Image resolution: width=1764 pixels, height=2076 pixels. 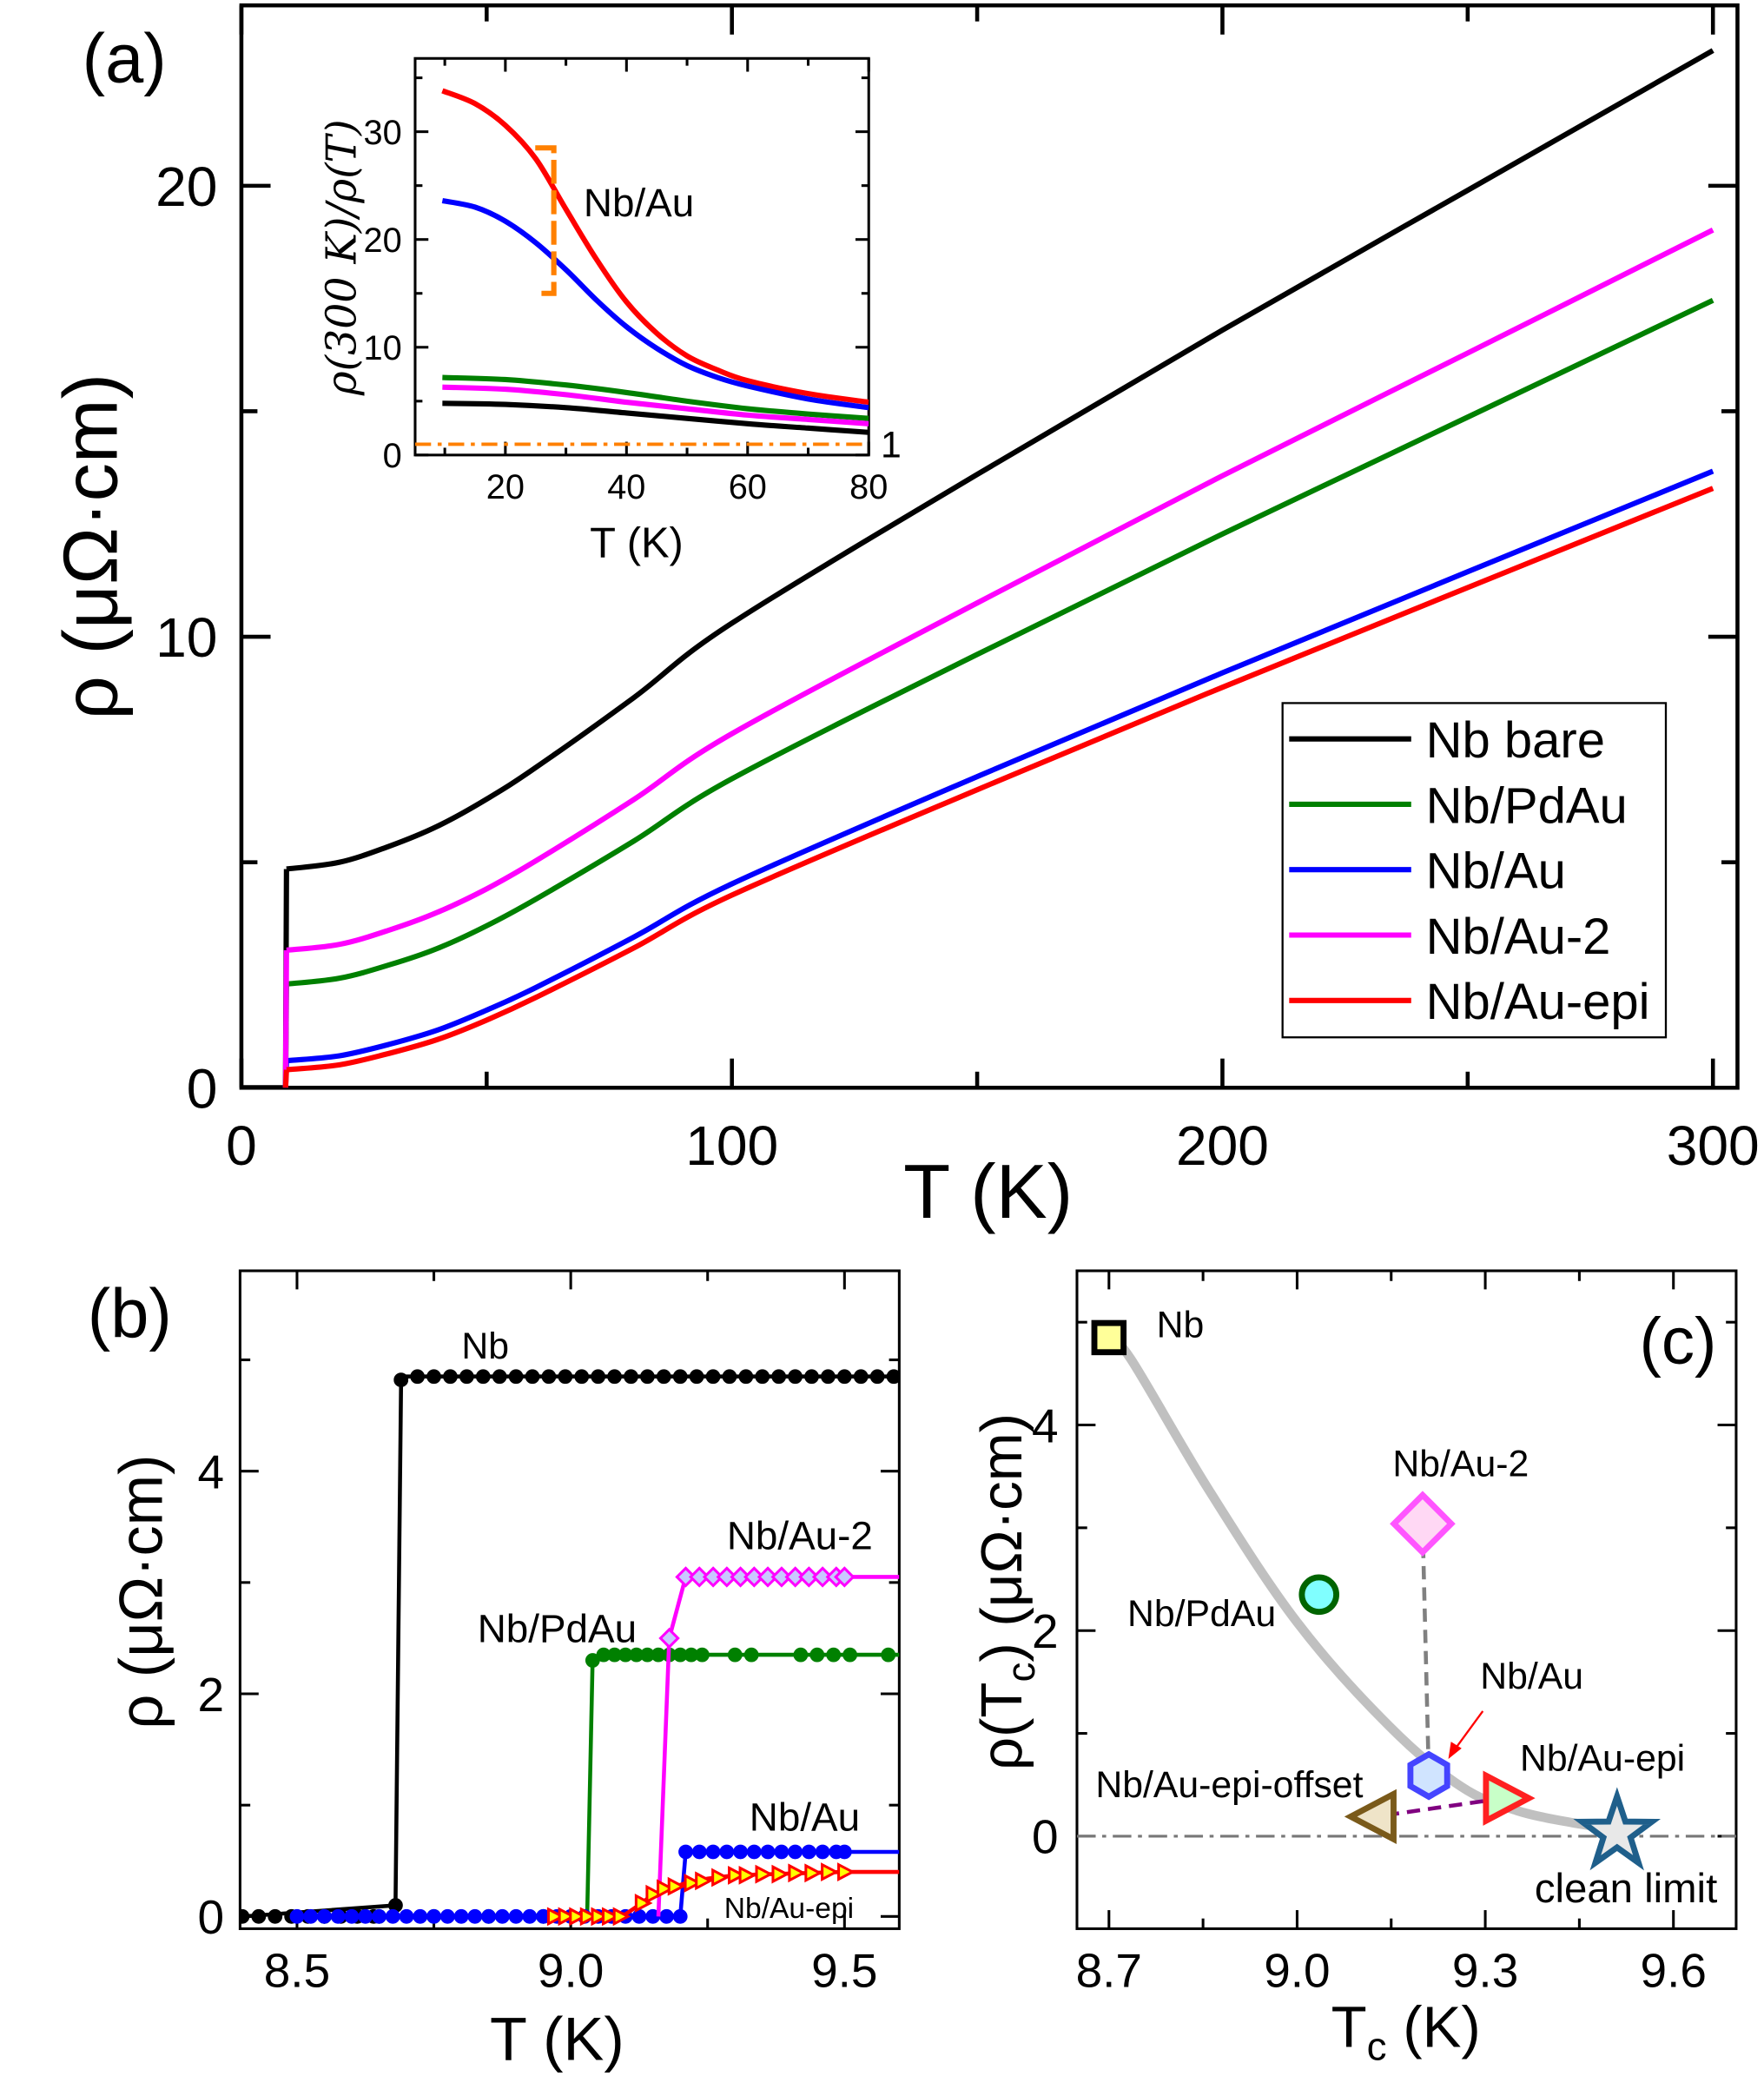 What do you see at coordinates (506, 487) in the screenshot?
I see `x-tick-label: 20` at bounding box center [506, 487].